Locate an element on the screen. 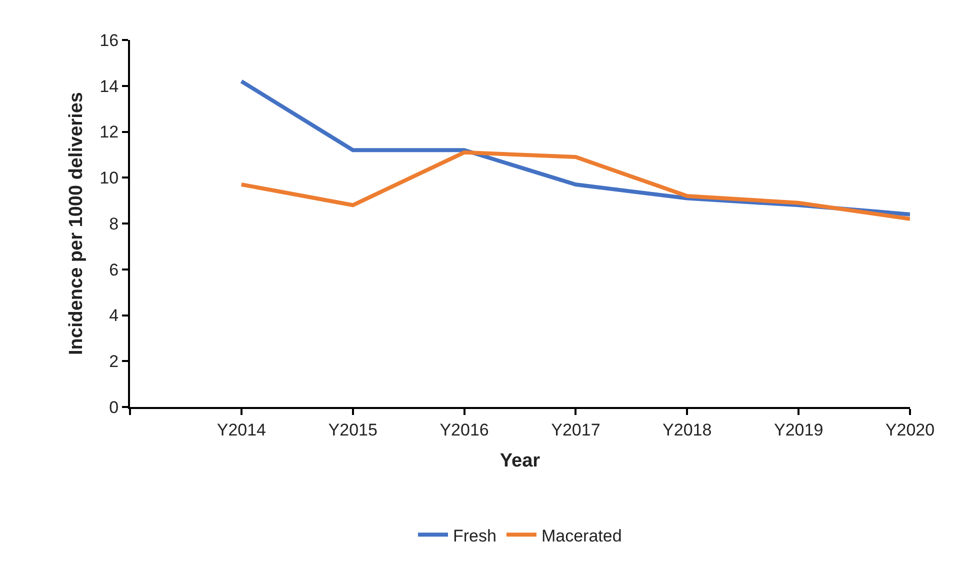 The image size is (957, 582). x-tick-label: Y2015 is located at coordinates (353, 430).